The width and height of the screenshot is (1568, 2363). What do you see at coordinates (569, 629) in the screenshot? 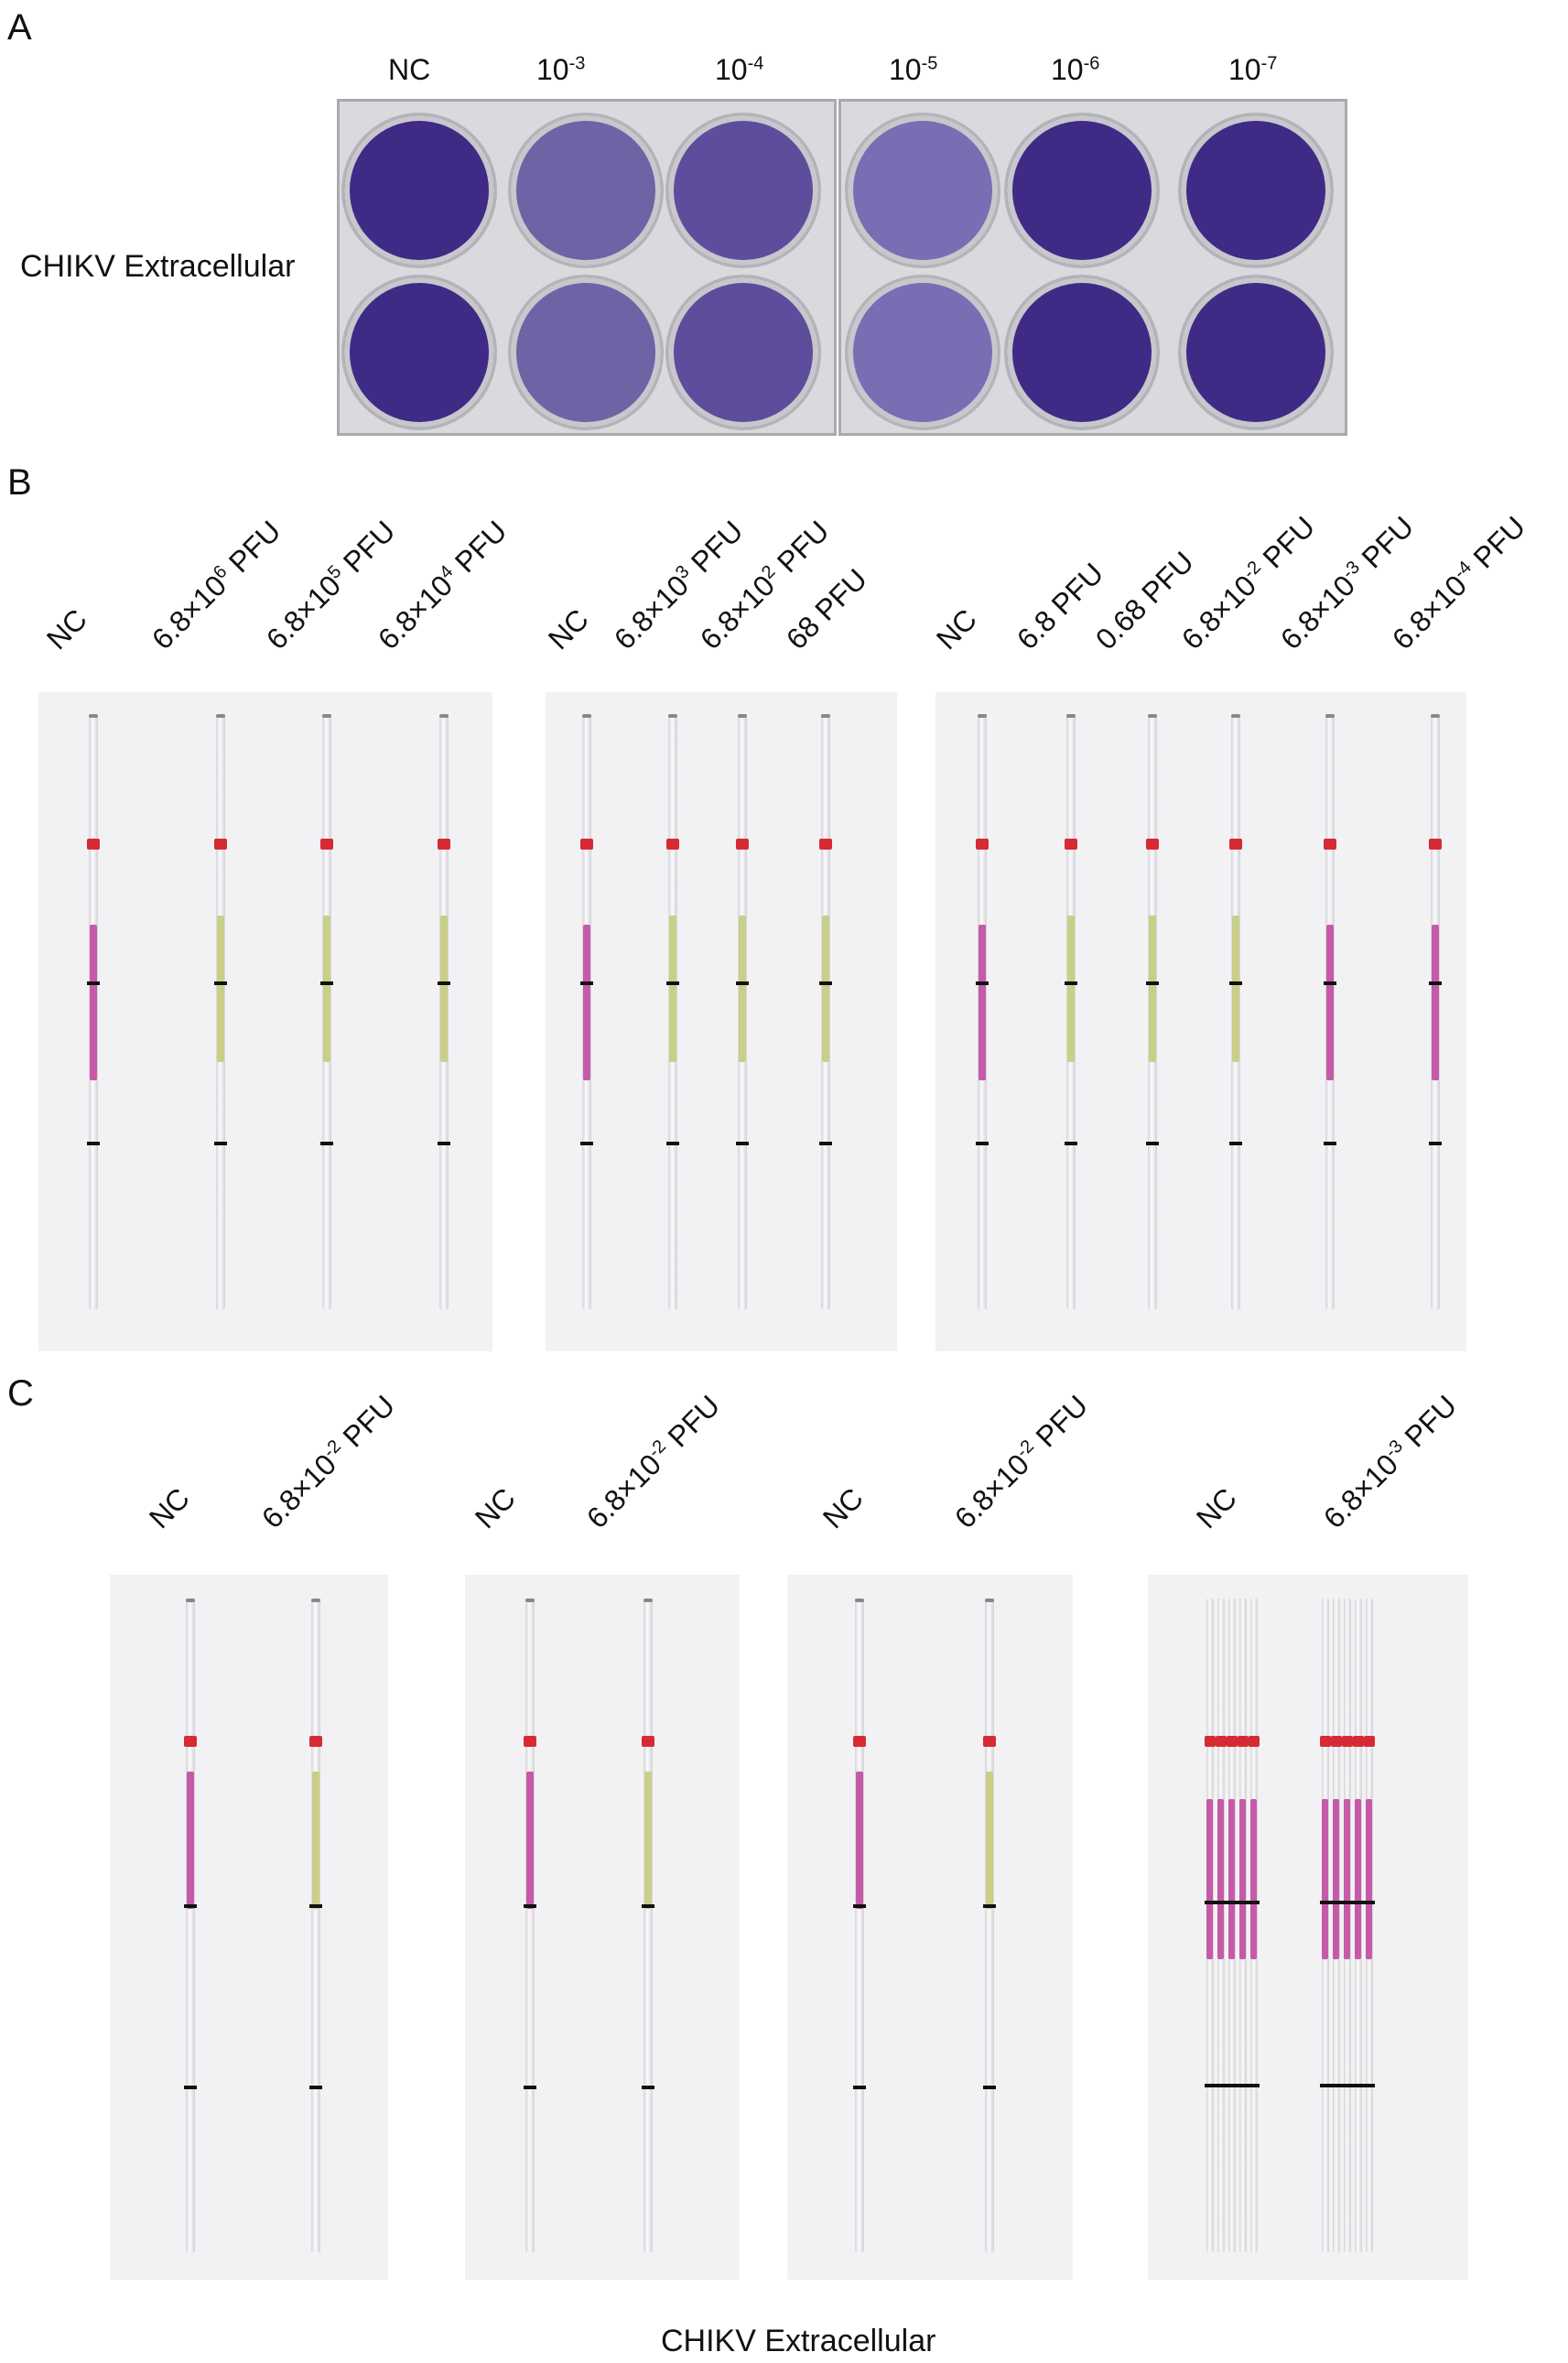
I see `panel-b-strip-label: NC` at bounding box center [569, 629].